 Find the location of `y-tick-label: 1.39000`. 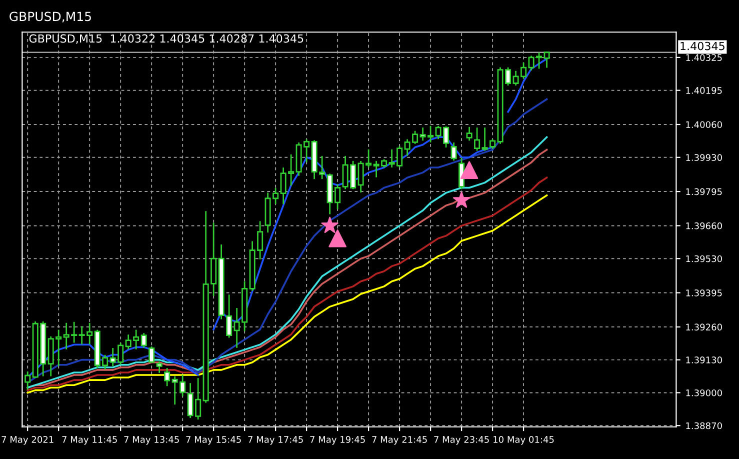

y-tick-label: 1.39000 is located at coordinates (704, 392).